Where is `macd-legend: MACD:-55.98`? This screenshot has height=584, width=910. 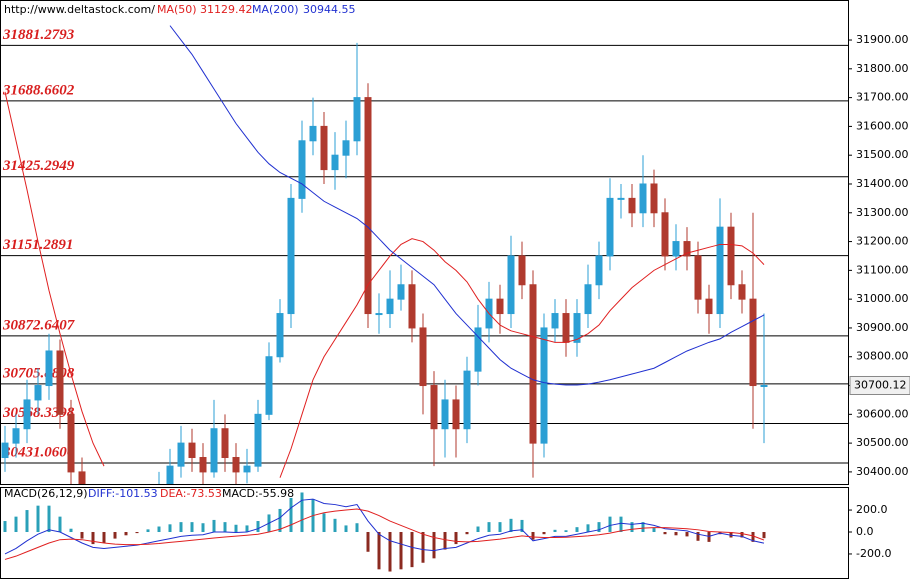
macd-legend: MACD:-55.98 is located at coordinates (258, 493).